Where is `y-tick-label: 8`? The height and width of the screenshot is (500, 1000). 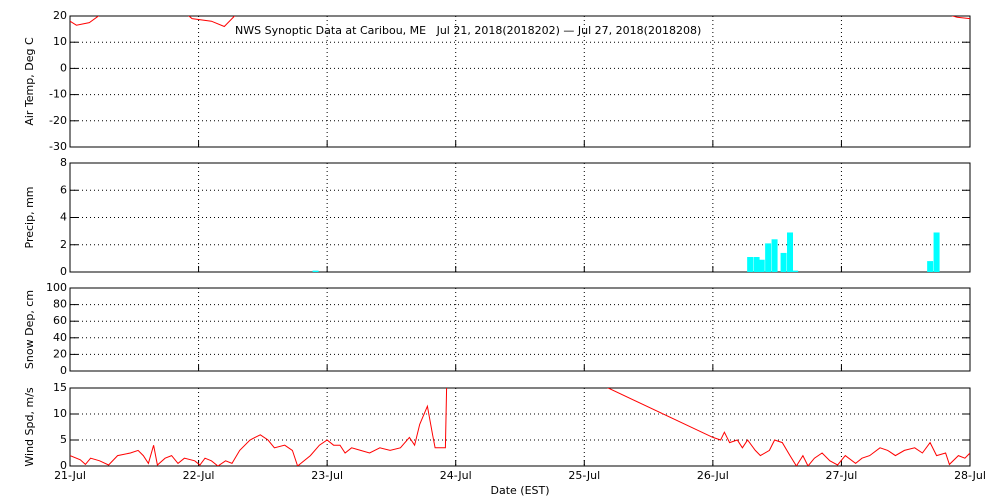
y-tick-label: 8 is located at coordinates (63, 162).